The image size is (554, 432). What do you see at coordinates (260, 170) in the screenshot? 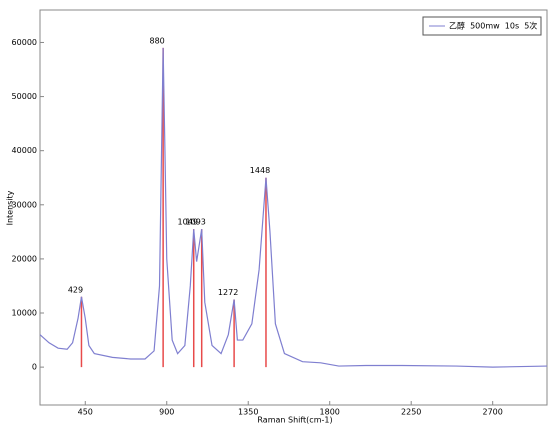
I see `peak-label: 1448` at bounding box center [260, 170].